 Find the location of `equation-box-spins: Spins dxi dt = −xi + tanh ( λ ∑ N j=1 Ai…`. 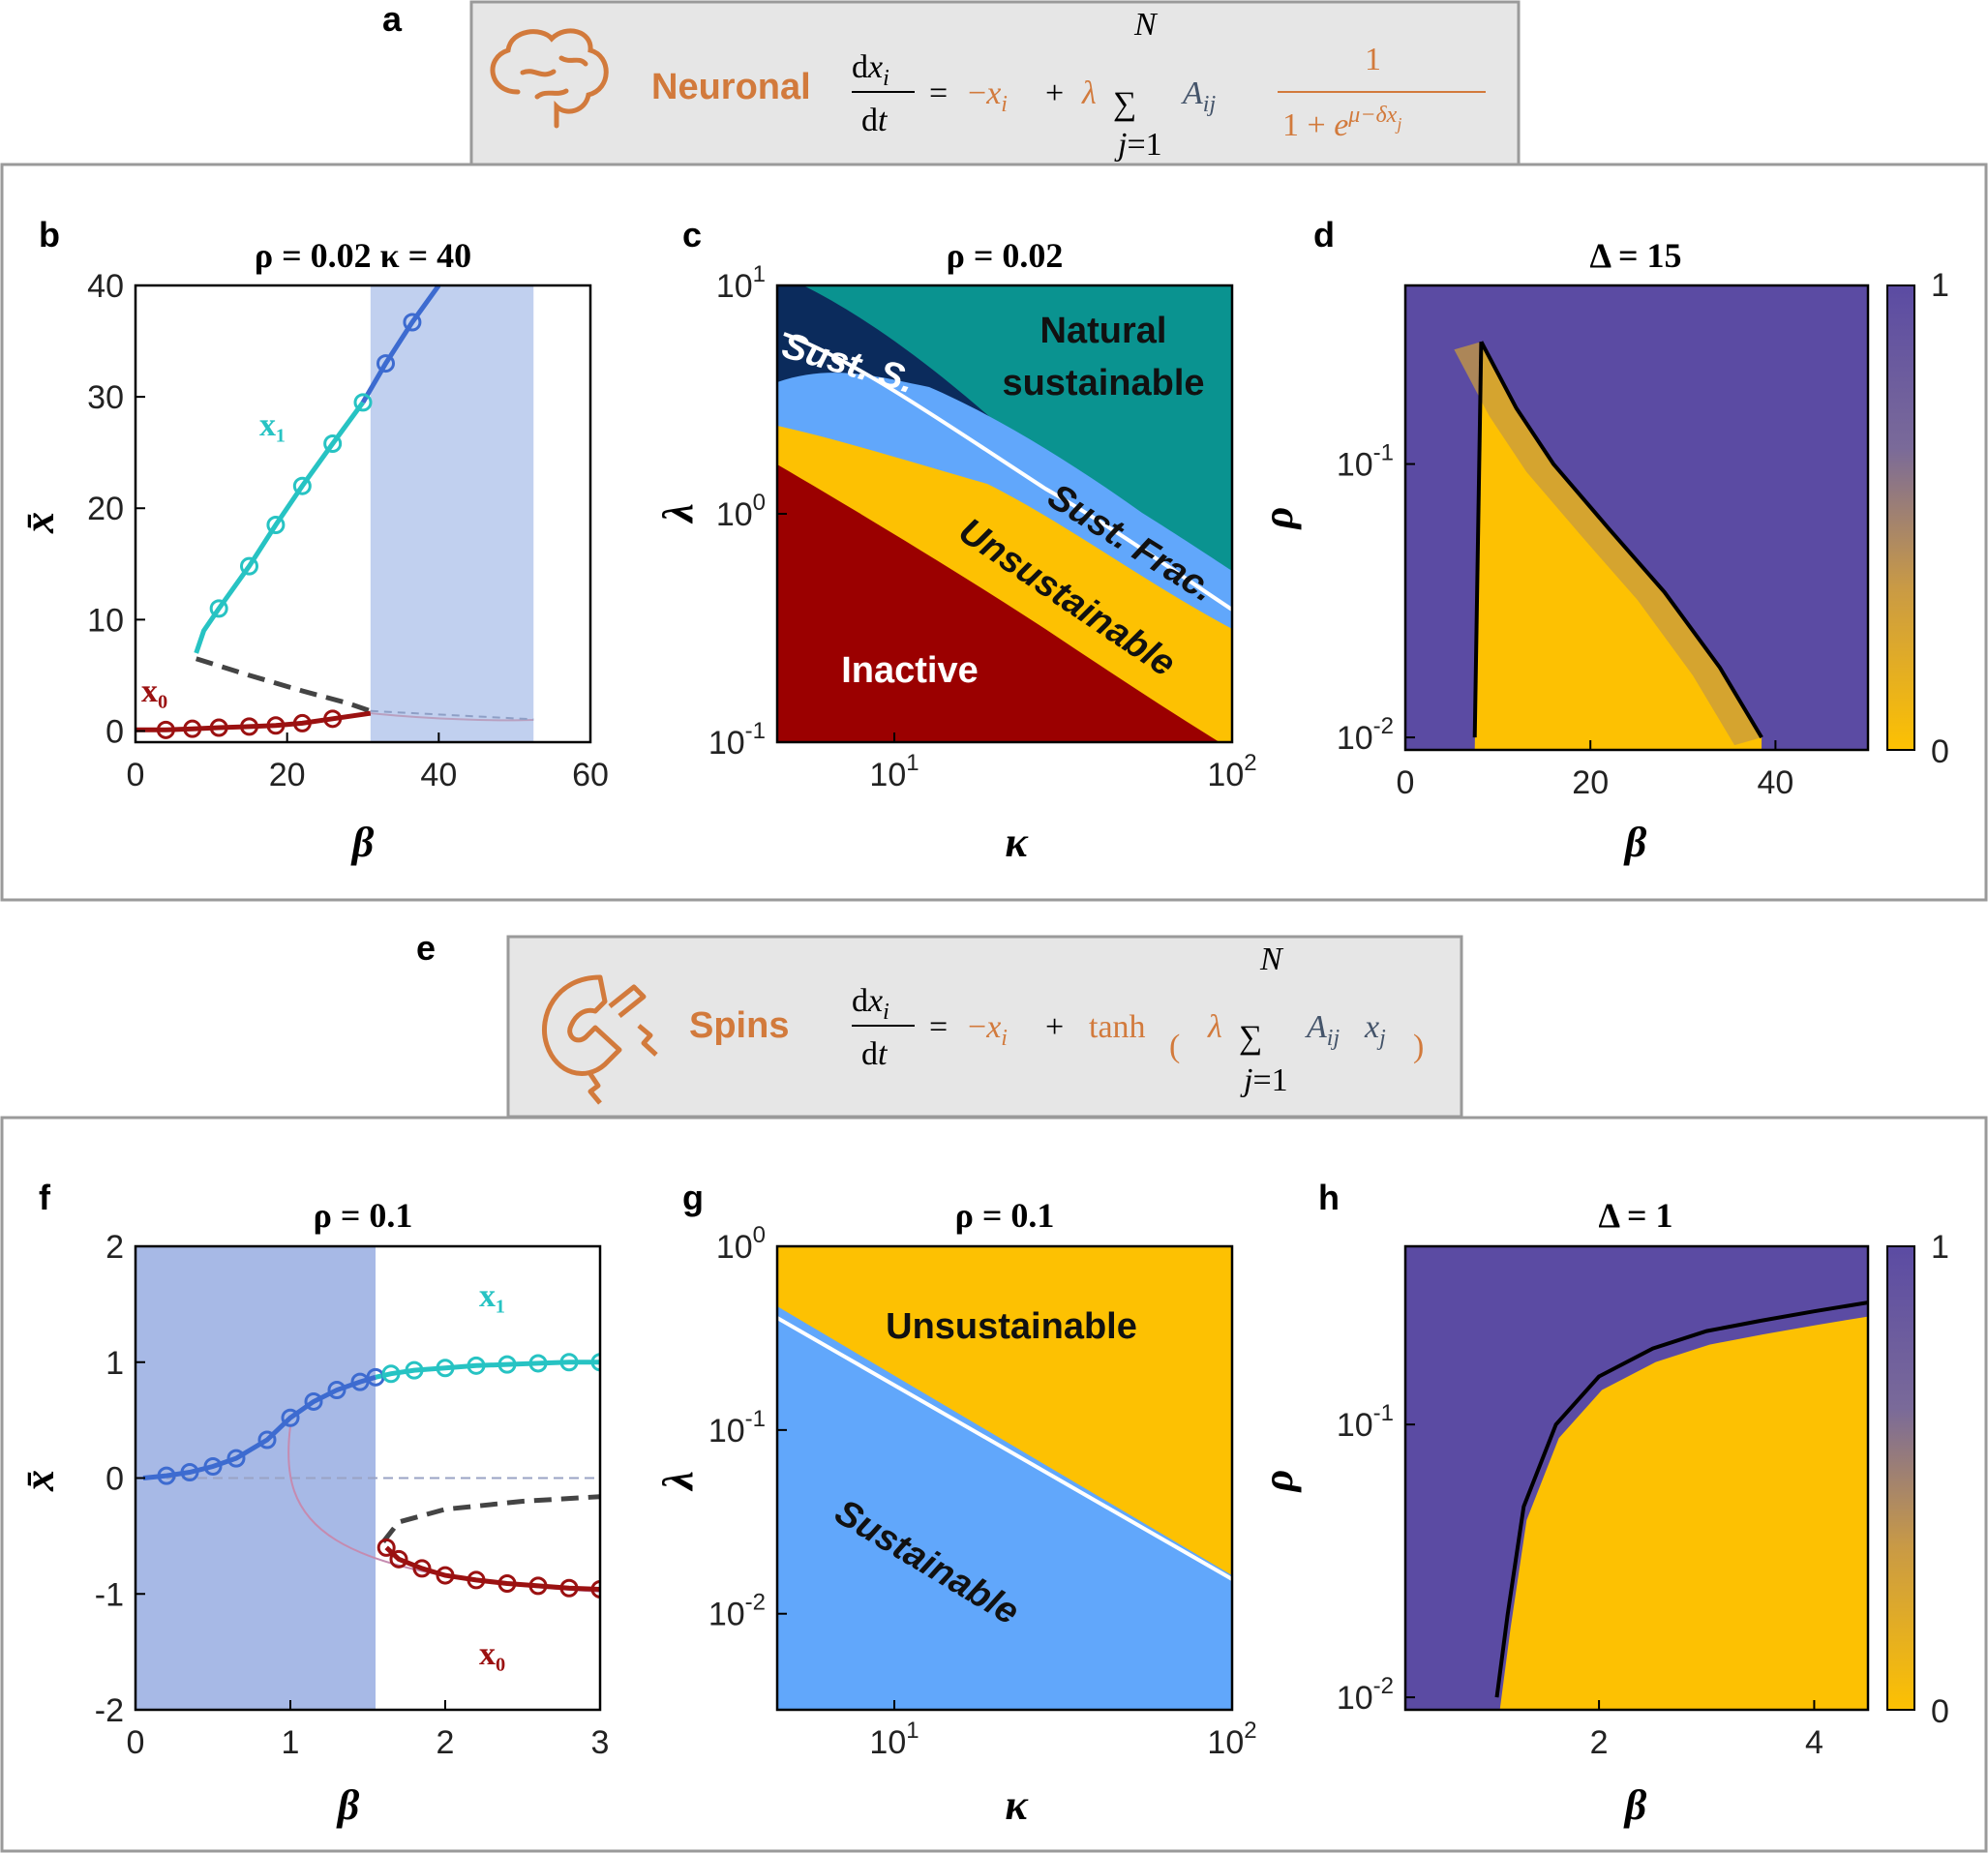

equation-box-spins: Spins dxi dt = −xi + tanh ( λ ∑ N j=1 Ai… is located at coordinates (984, 1027).